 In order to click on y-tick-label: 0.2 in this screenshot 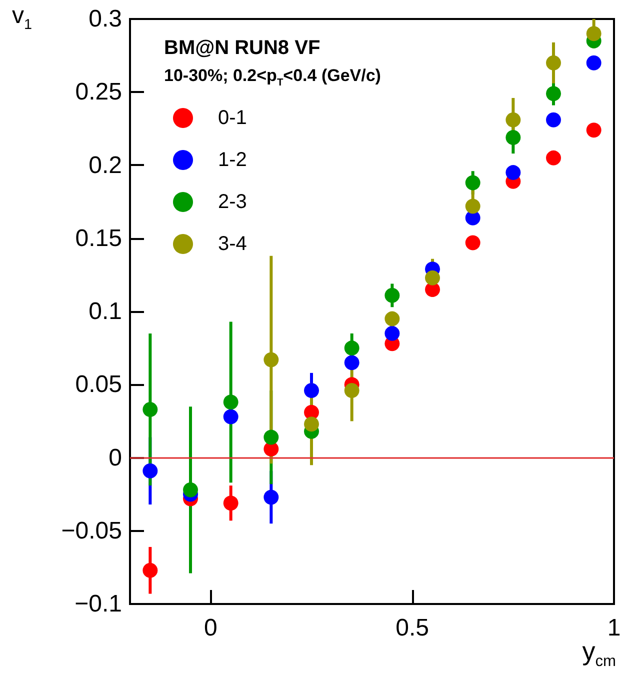, I will do `click(105, 165)`.